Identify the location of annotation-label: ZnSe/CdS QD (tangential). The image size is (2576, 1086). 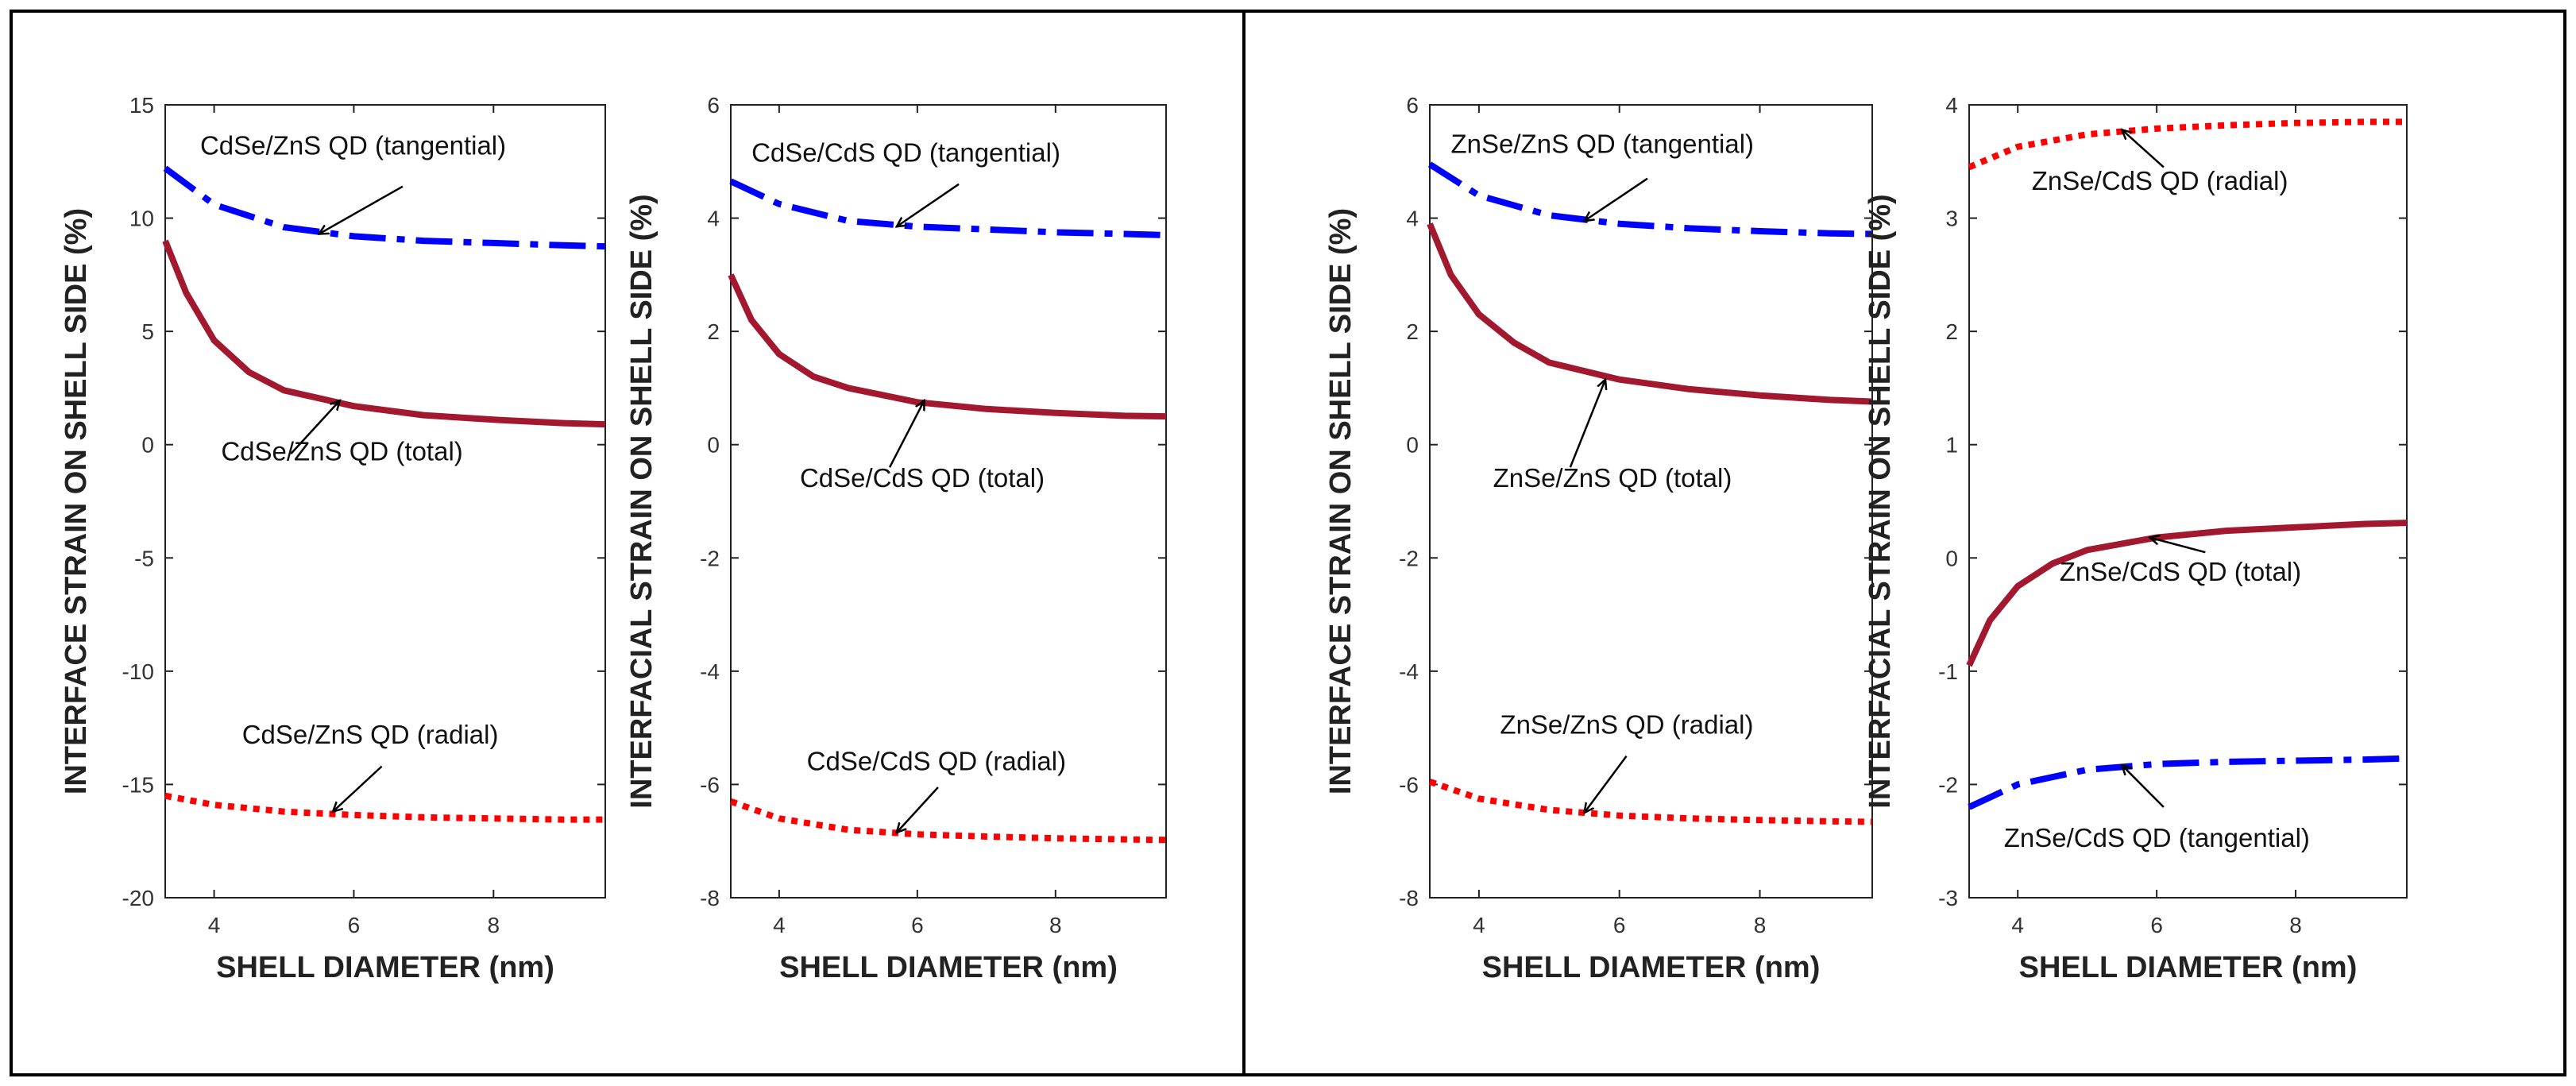
(2157, 837).